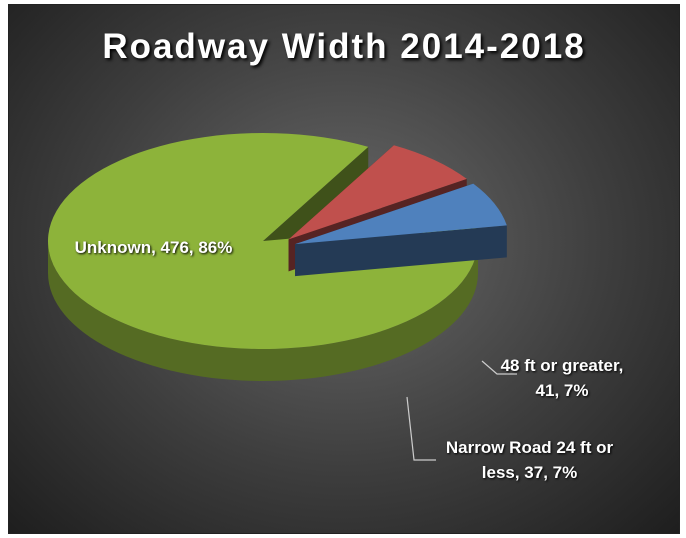  Describe the element at coordinates (529, 460) in the screenshot. I see `data-label: Narrow Road 24 ft or less, 37, 7%` at that location.